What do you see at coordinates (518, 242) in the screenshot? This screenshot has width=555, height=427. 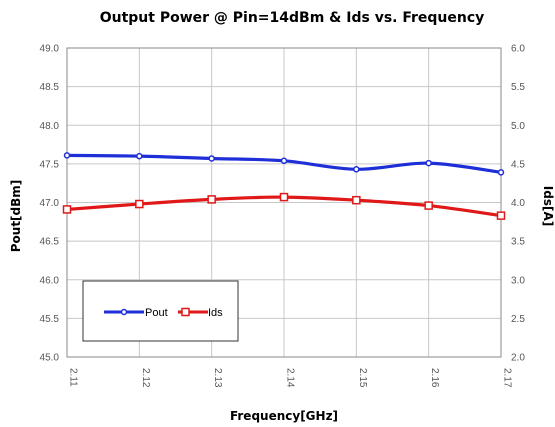 I see `y2-tick-label: 3.5` at bounding box center [518, 242].